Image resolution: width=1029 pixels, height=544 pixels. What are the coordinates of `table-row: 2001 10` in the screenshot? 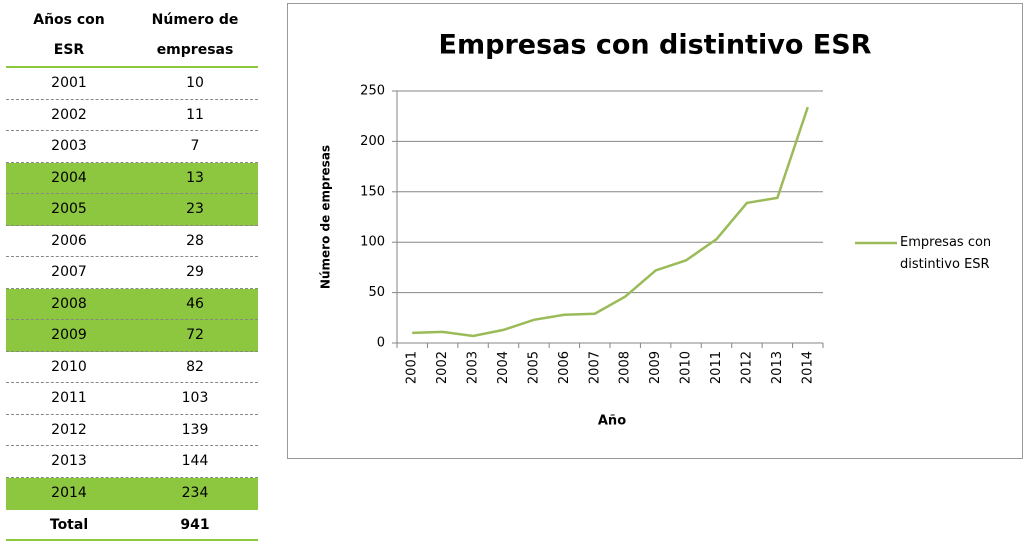 It's located at (132, 84).